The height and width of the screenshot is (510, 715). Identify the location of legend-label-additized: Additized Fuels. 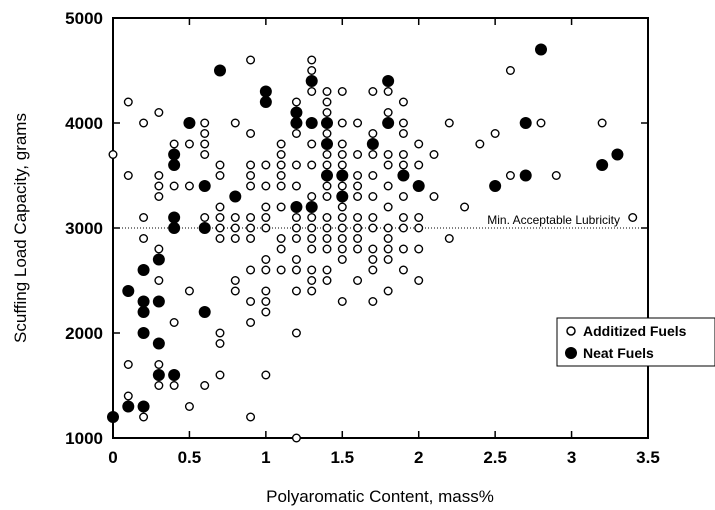
(635, 331).